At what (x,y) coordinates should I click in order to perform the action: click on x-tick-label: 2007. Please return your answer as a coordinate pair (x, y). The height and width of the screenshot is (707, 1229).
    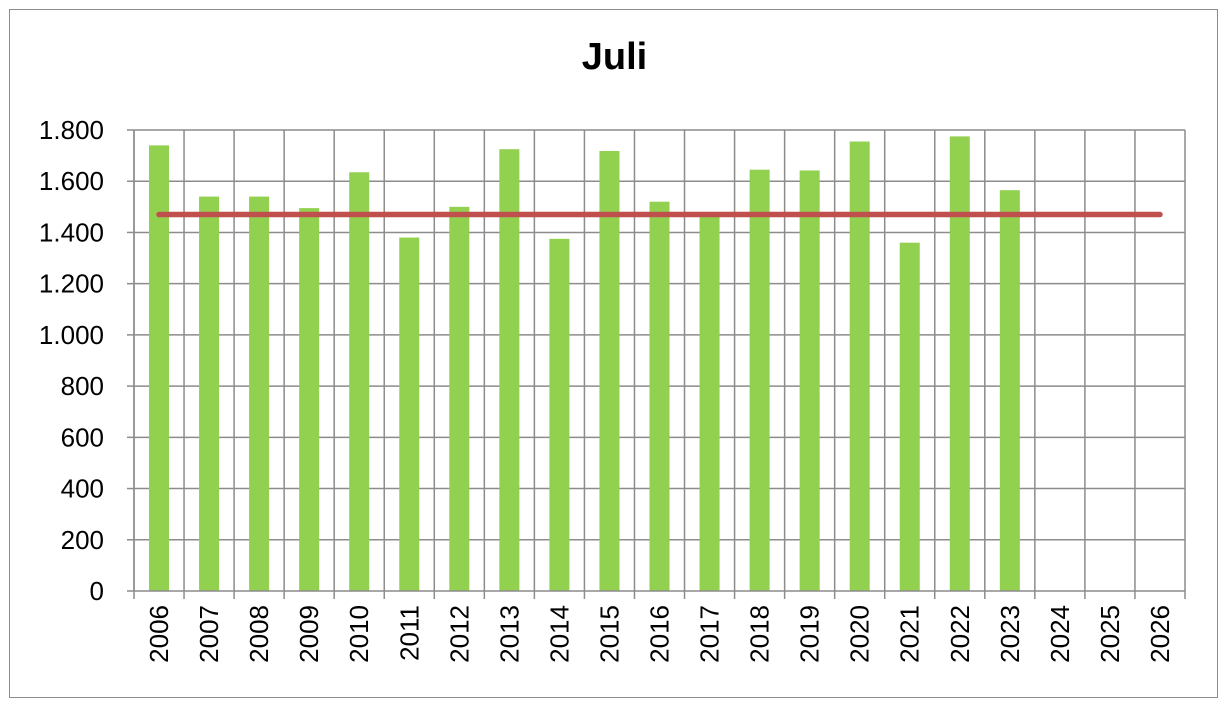
    Looking at the image, I should click on (209, 634).